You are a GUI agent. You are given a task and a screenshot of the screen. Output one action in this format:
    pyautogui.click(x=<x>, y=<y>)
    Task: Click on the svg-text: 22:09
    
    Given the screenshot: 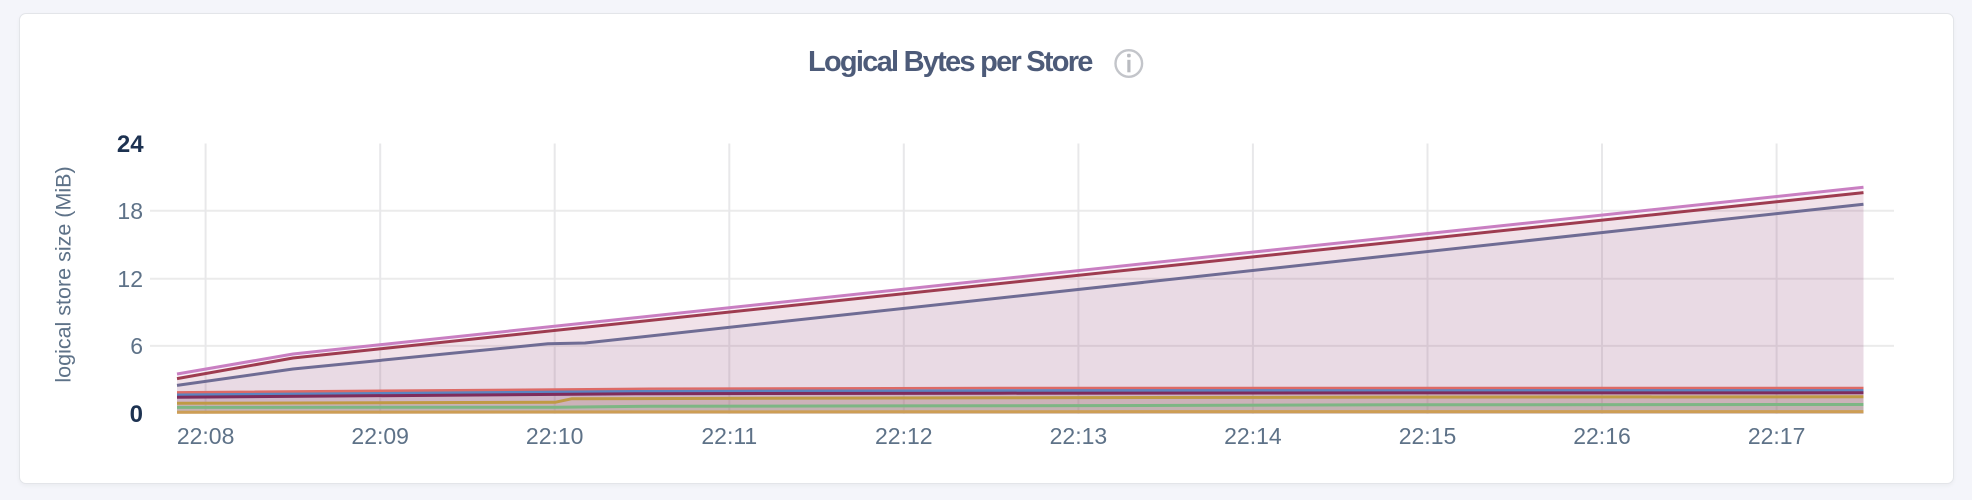 What is the action you would take?
    pyautogui.click(x=380, y=436)
    